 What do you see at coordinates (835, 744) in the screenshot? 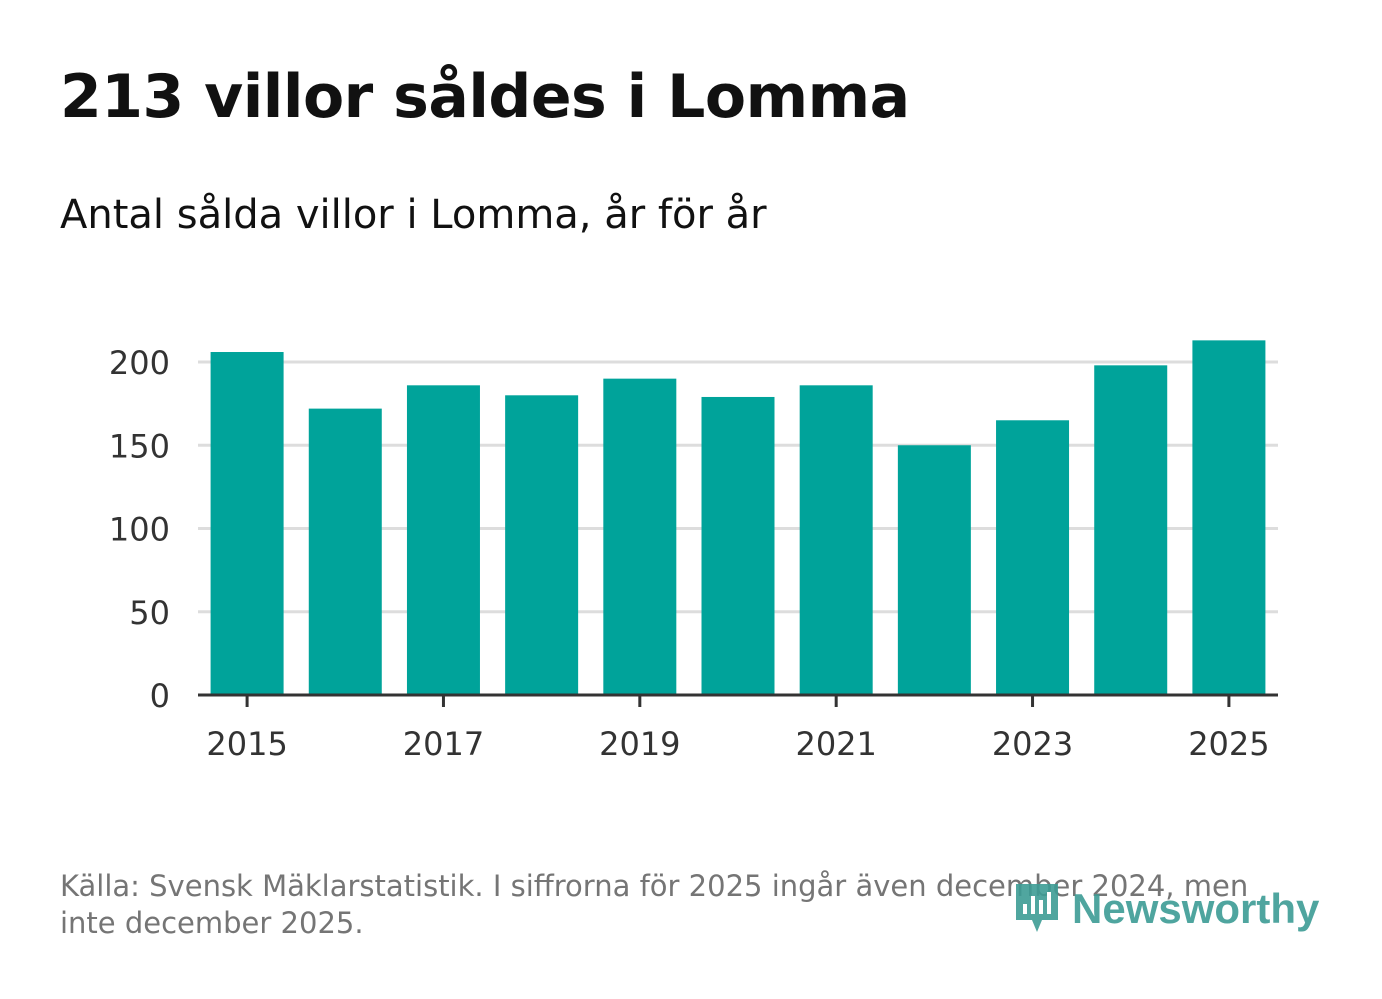
I see `x-tick-label-2021: 2021` at bounding box center [835, 744].